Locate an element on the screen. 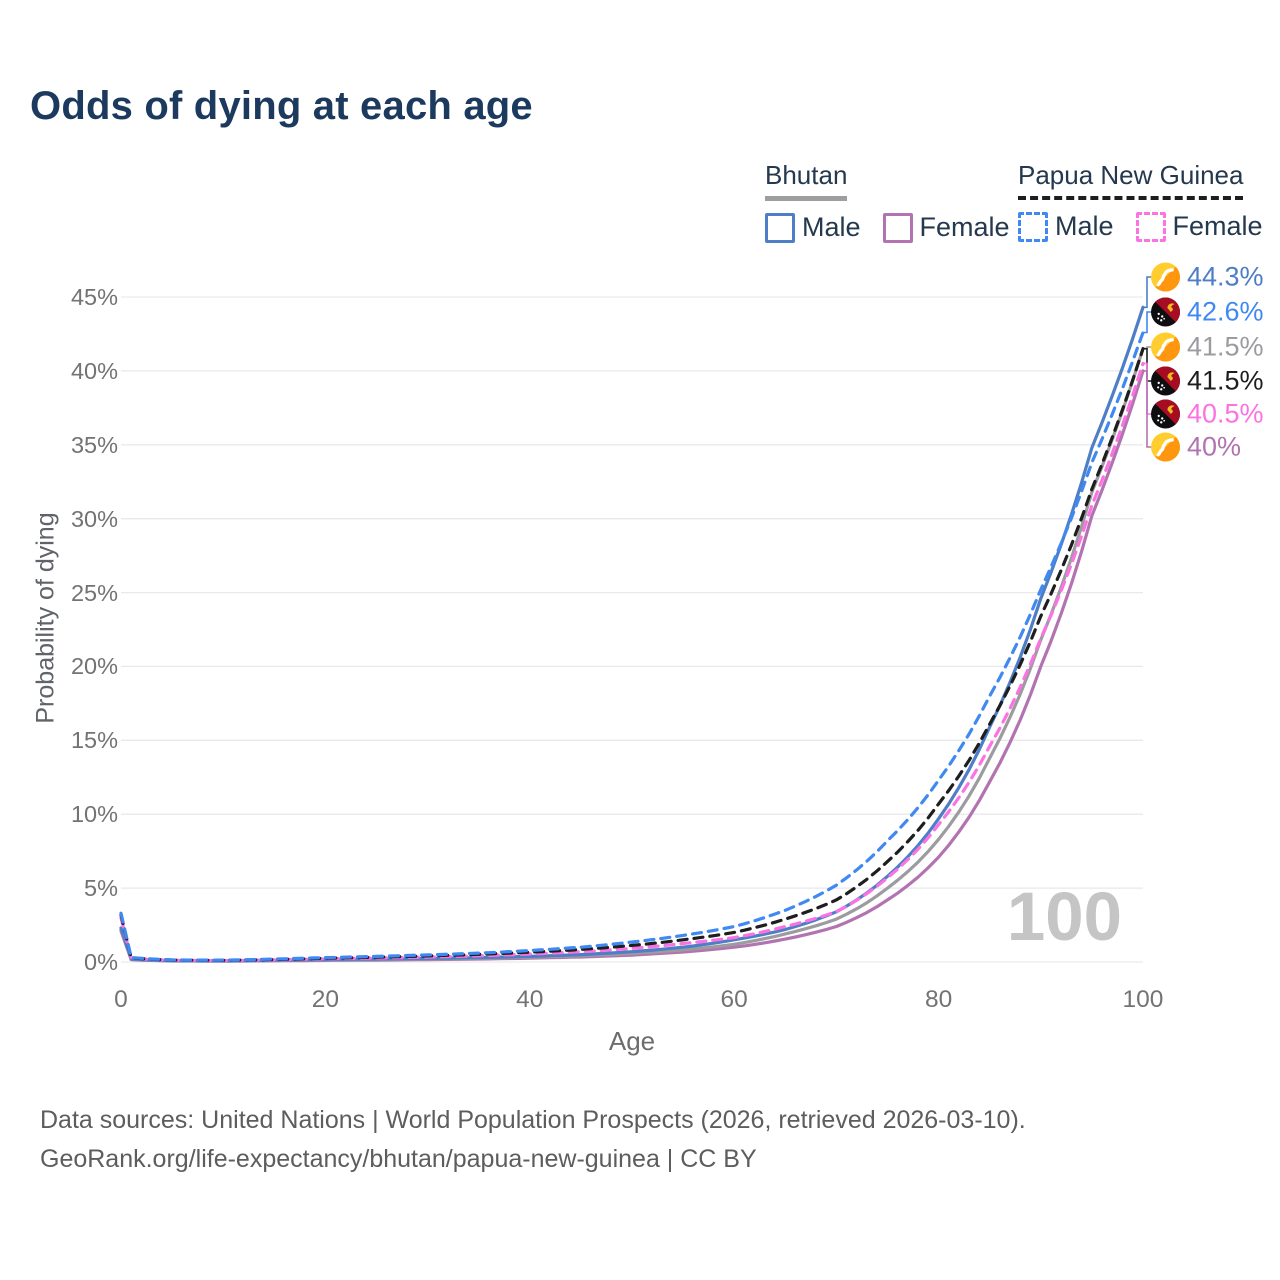 The height and width of the screenshot is (1280, 1280). y-tick-label: 45% is located at coordinates (94, 297).